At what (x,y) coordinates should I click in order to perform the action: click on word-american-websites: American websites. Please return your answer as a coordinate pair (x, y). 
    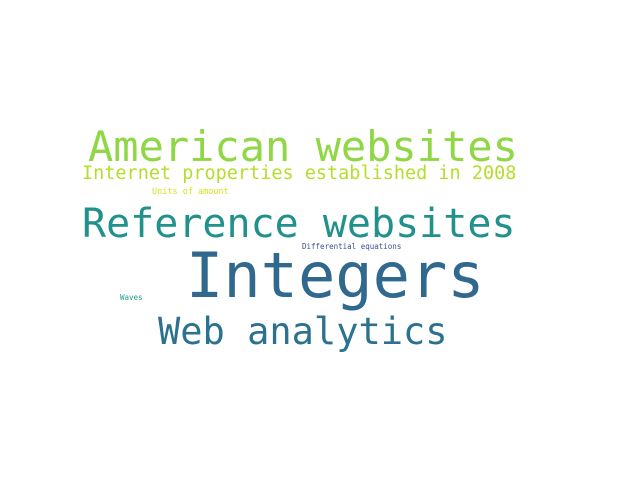
    Looking at the image, I should click on (303, 146).